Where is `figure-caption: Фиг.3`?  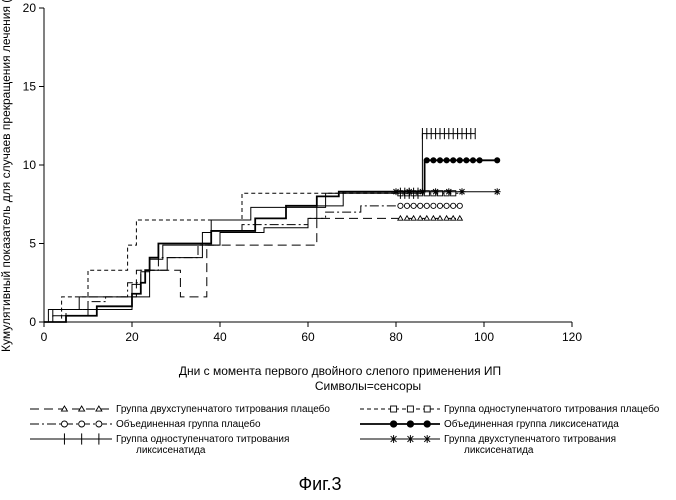
figure-caption: Фиг.3 is located at coordinates (320, 484).